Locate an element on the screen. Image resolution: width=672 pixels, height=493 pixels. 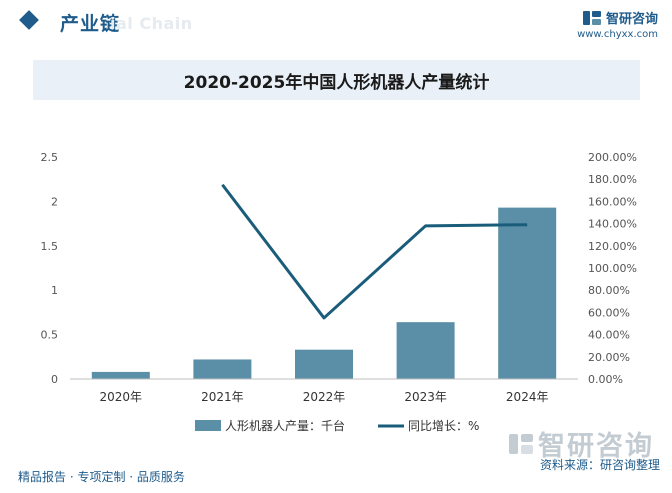
y-left-tick-label: 2 is located at coordinates (54, 201).